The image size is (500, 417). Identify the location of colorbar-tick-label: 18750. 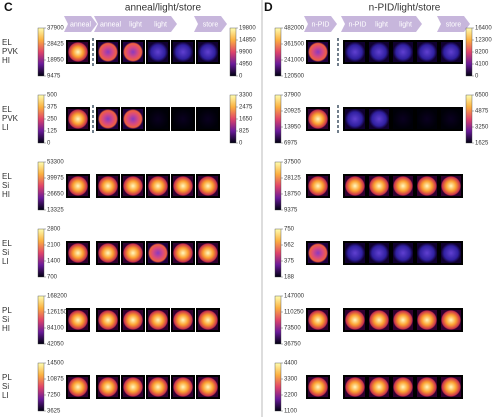
(292, 195).